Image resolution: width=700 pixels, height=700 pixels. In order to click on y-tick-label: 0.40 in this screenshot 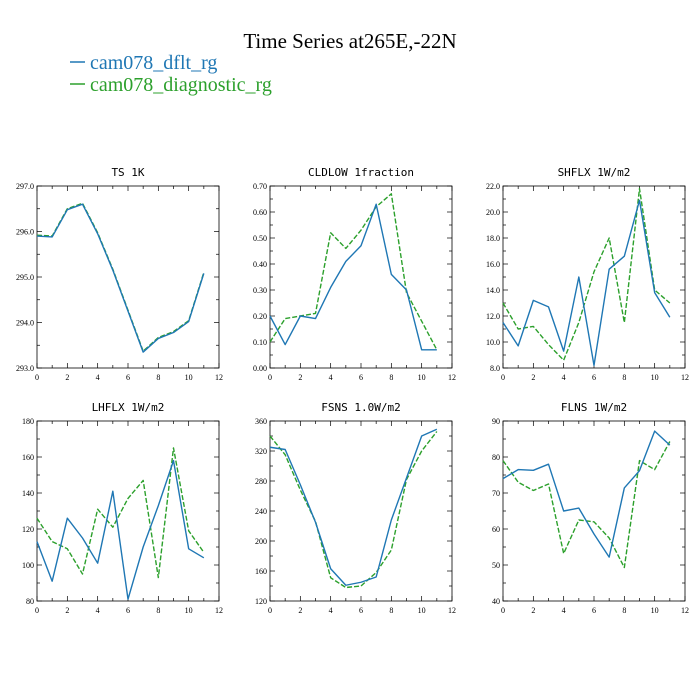, I will do `click(260, 264)`.